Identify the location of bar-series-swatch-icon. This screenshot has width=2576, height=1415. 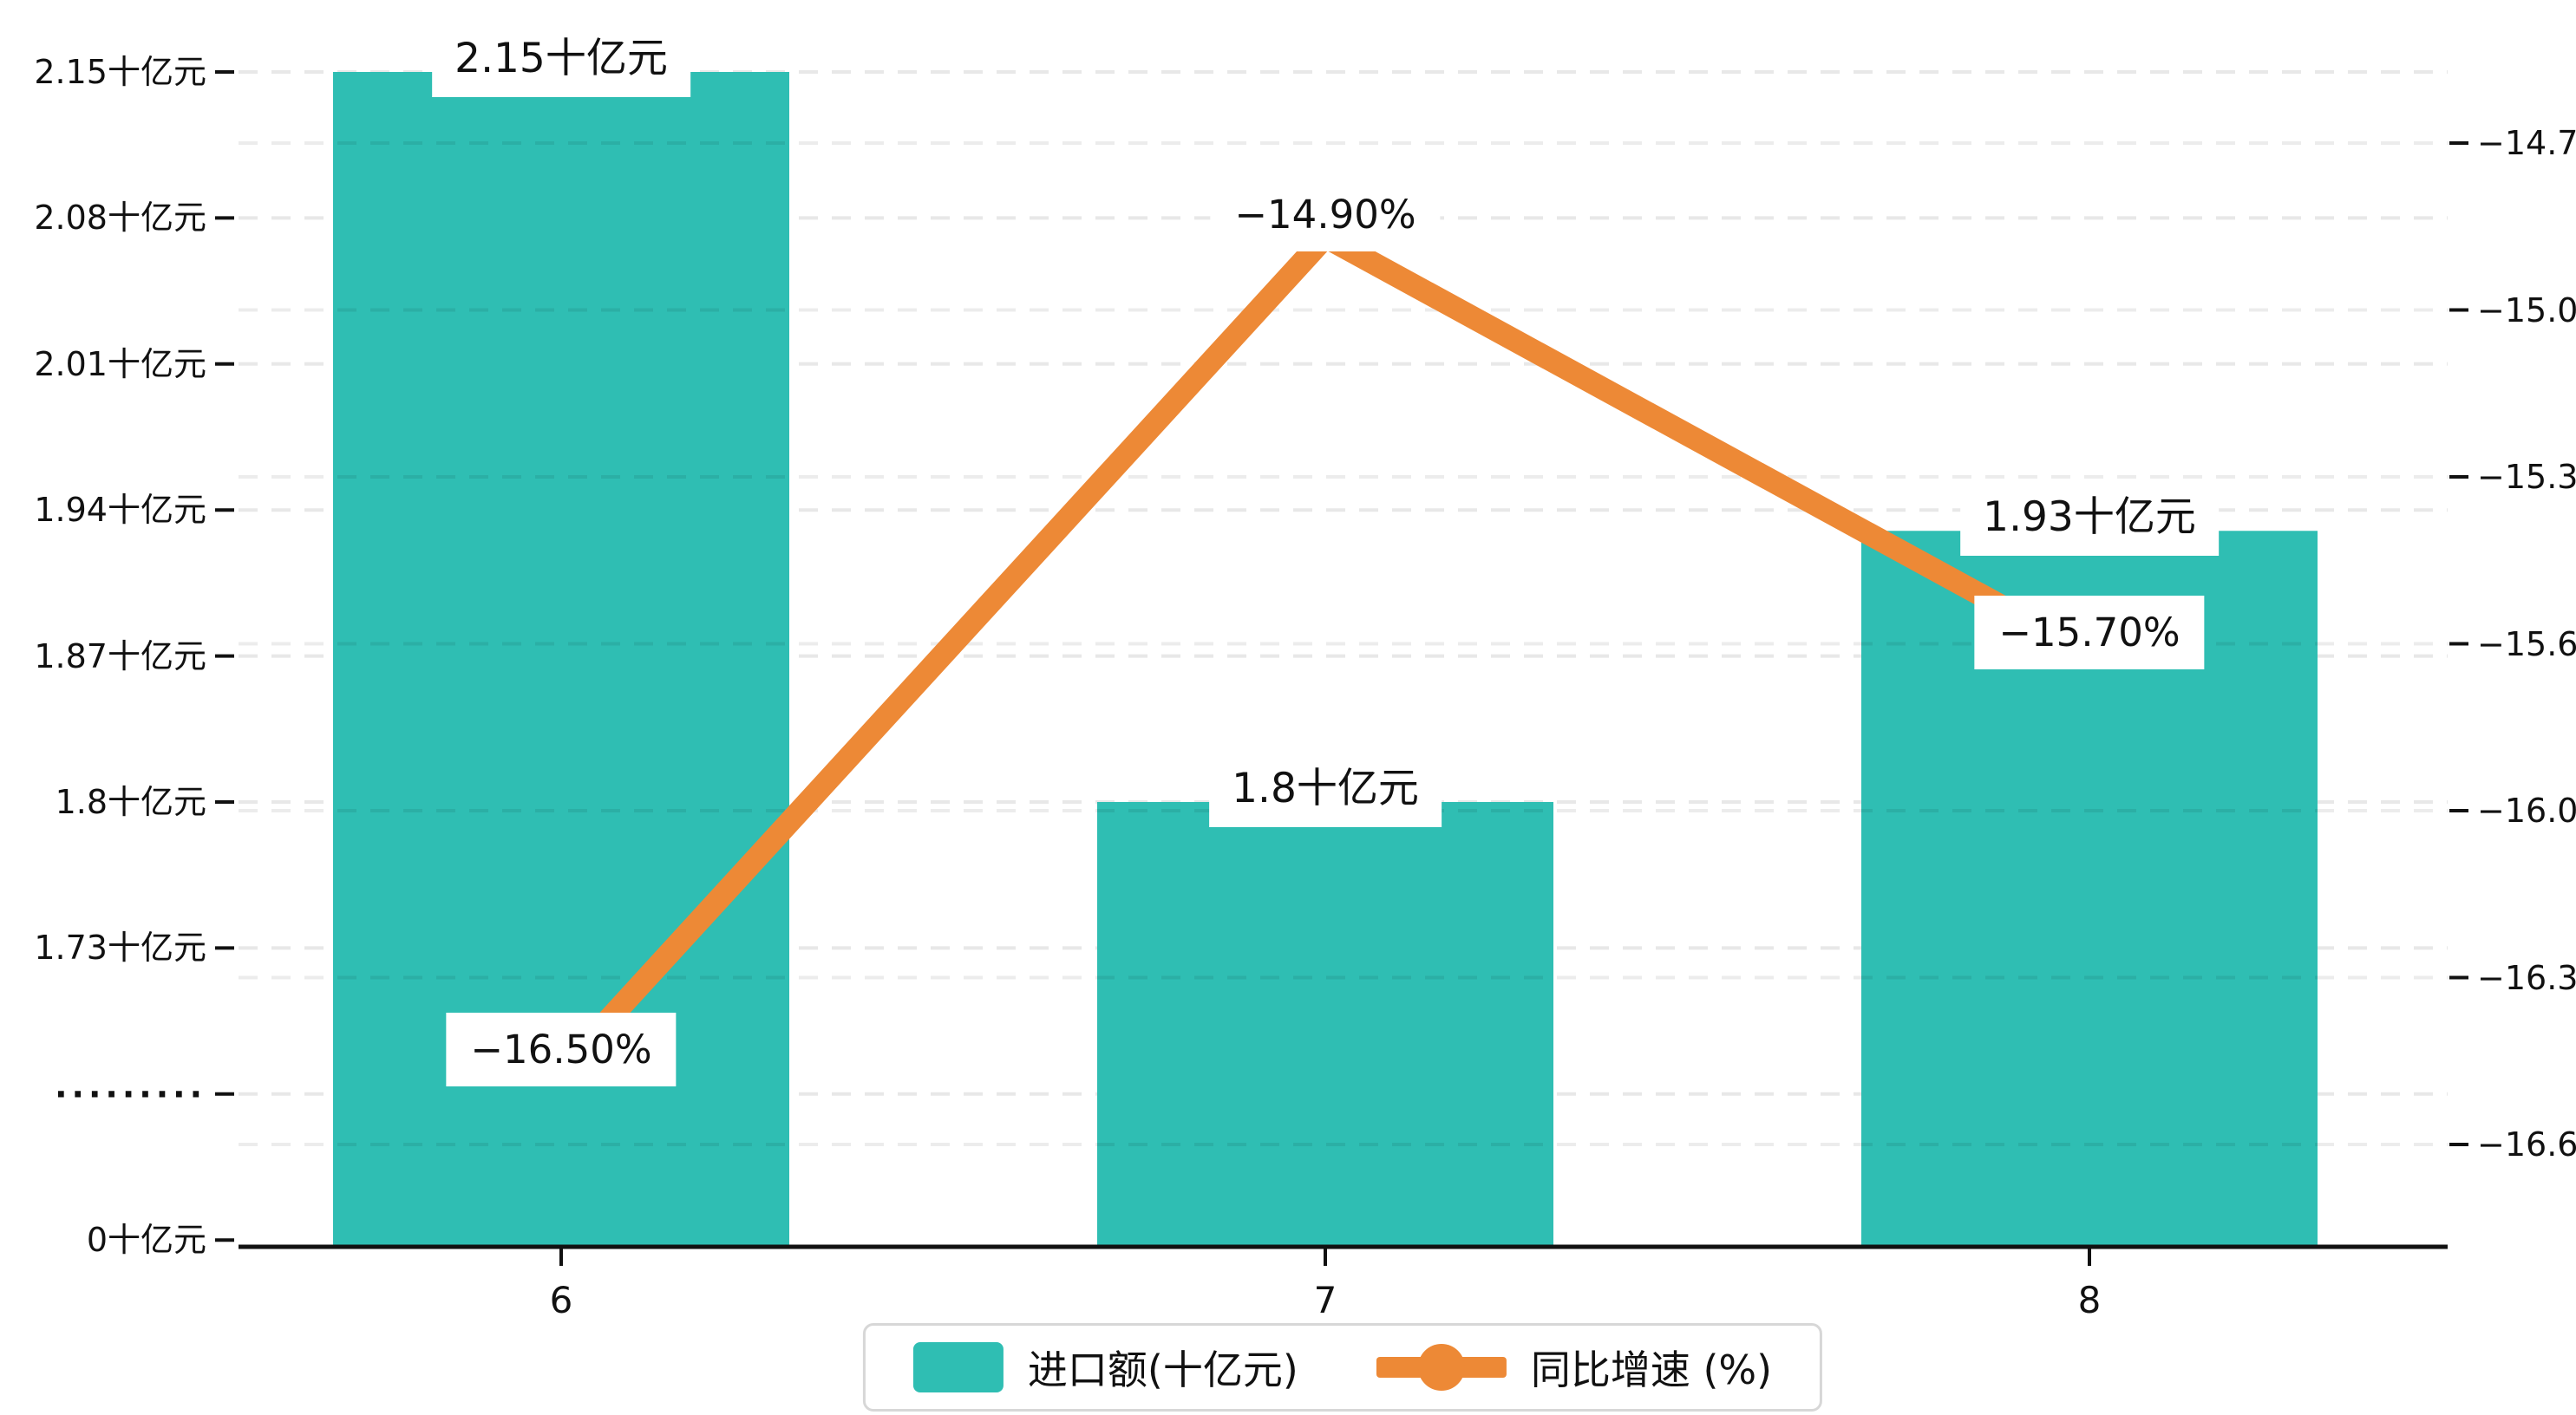
(958, 1367).